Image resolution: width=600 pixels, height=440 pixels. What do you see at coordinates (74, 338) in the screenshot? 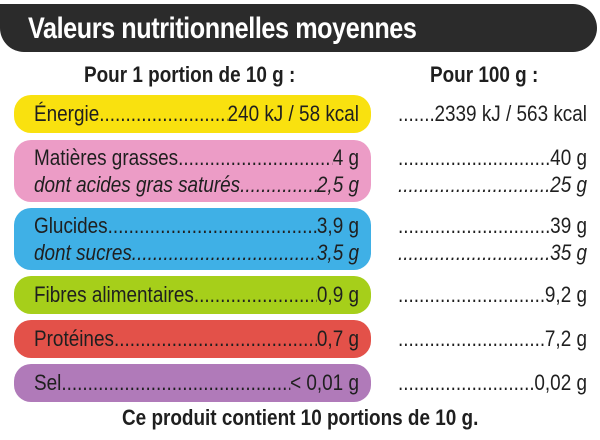
I see `protein-label: Protéines` at bounding box center [74, 338].